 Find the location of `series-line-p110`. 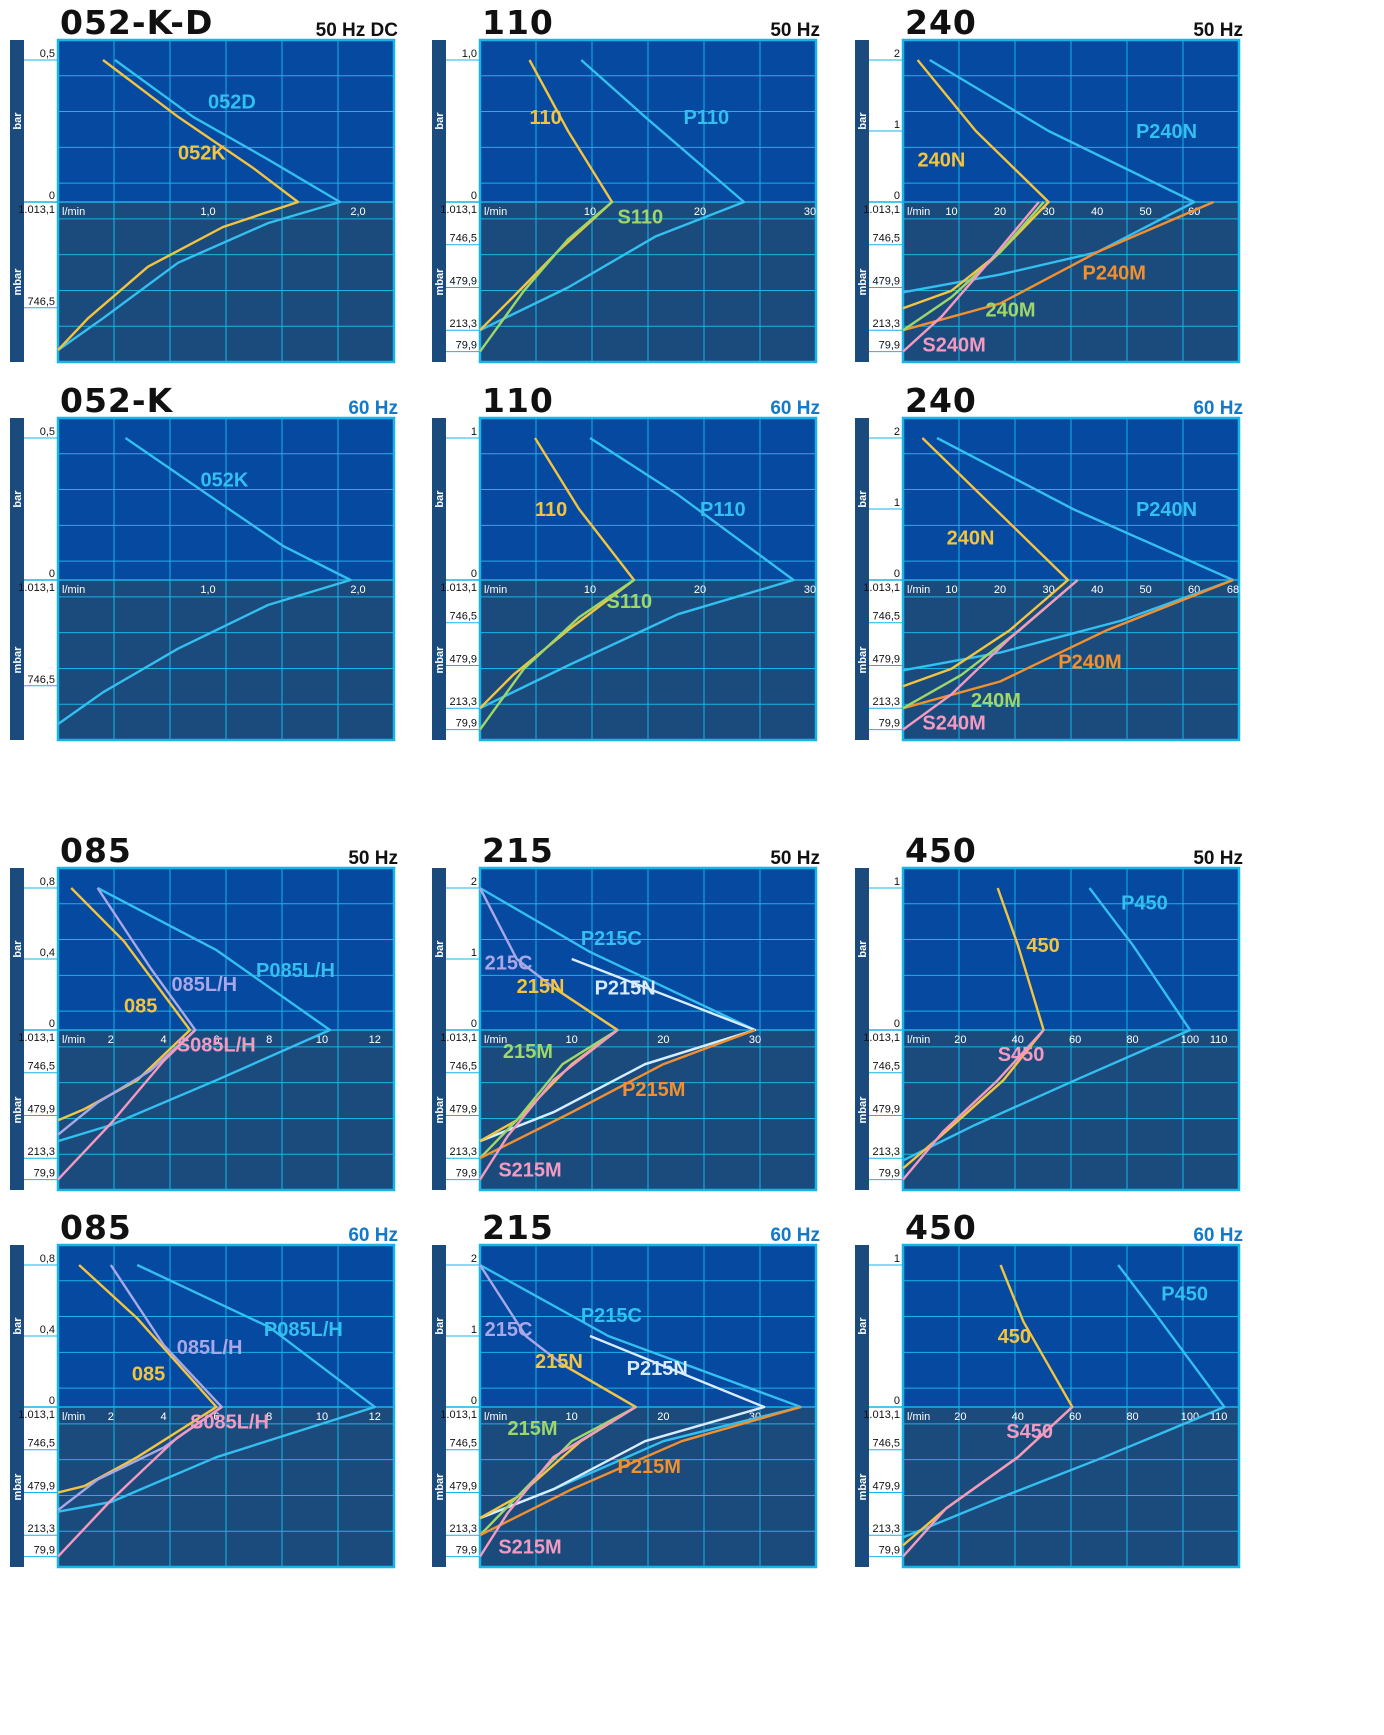

series-line-p110 is located at coordinates (637, 573).